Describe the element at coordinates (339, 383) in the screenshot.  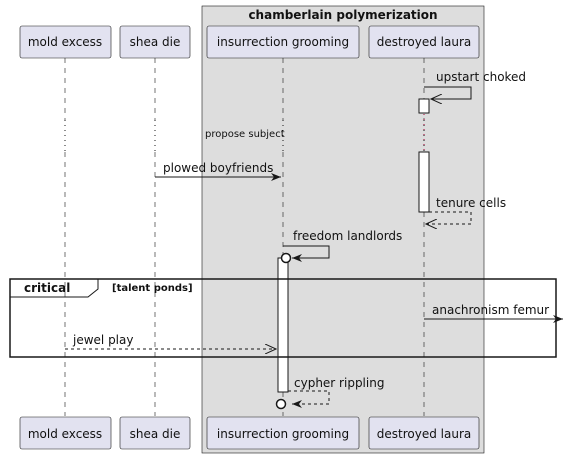
I see `svg-text: cypher rippling` at that location.